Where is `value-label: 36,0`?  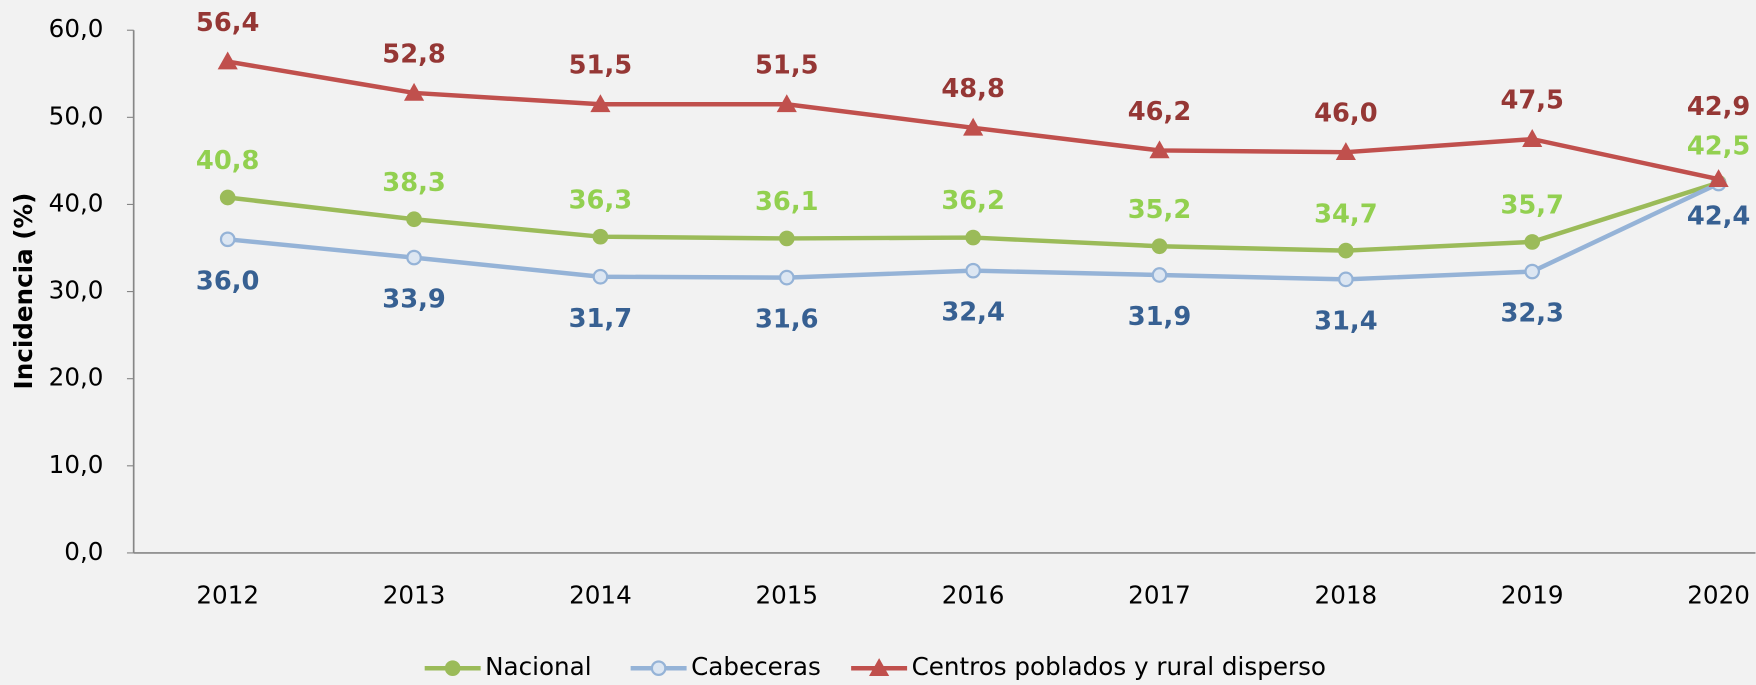
value-label: 36,0 is located at coordinates (228, 281).